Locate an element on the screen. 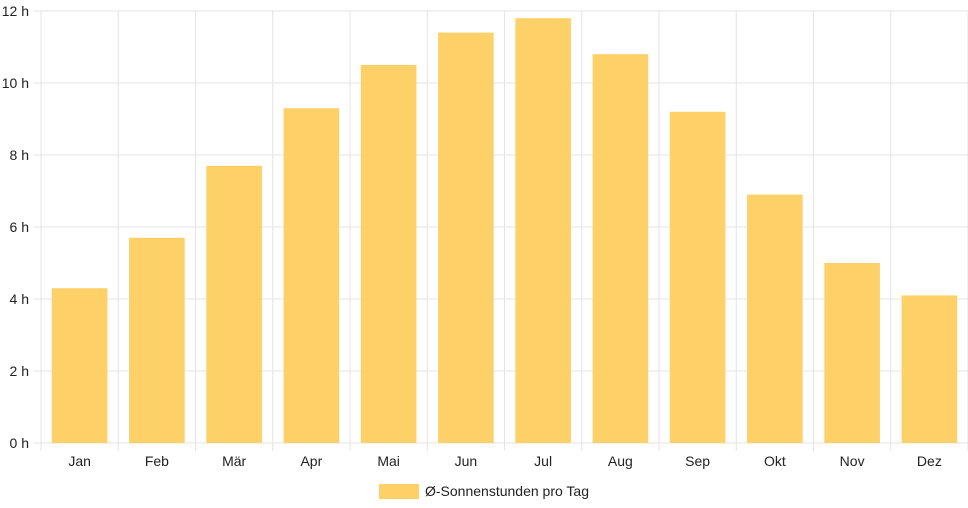 Image resolution: width=968 pixels, height=508 pixels. y-tick-label: 4 h is located at coordinates (19, 299).